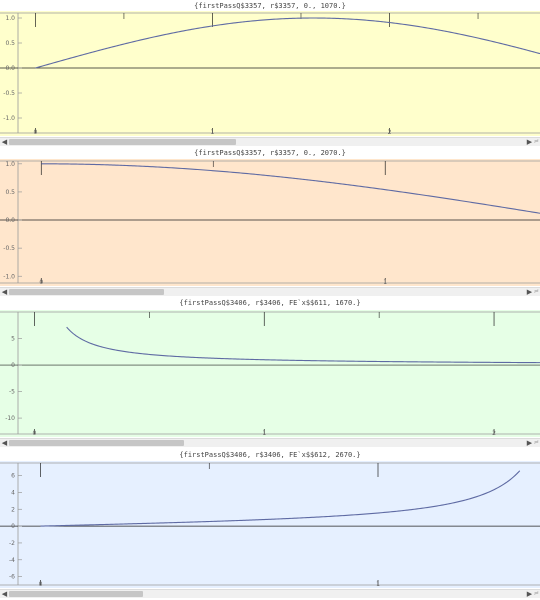 This screenshot has width=540, height=600. Describe the element at coordinates (10, 418) in the screenshot. I see `y-tick-label: -10` at that location.